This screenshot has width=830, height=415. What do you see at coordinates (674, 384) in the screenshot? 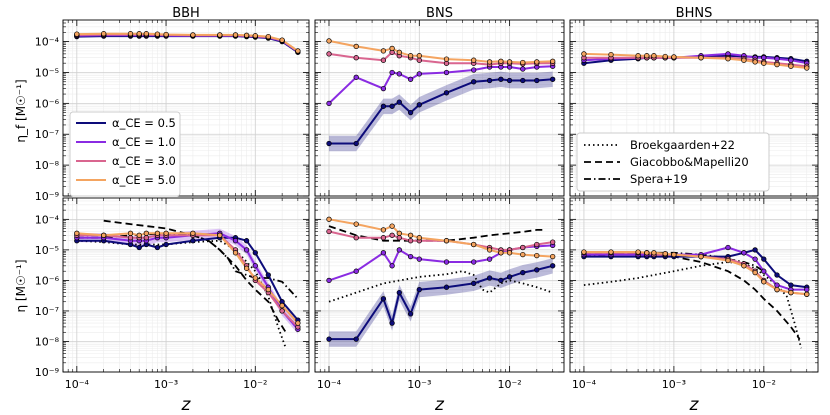
I see `xtick-label-r1c2-1: 10⁻³` at bounding box center [674, 384].